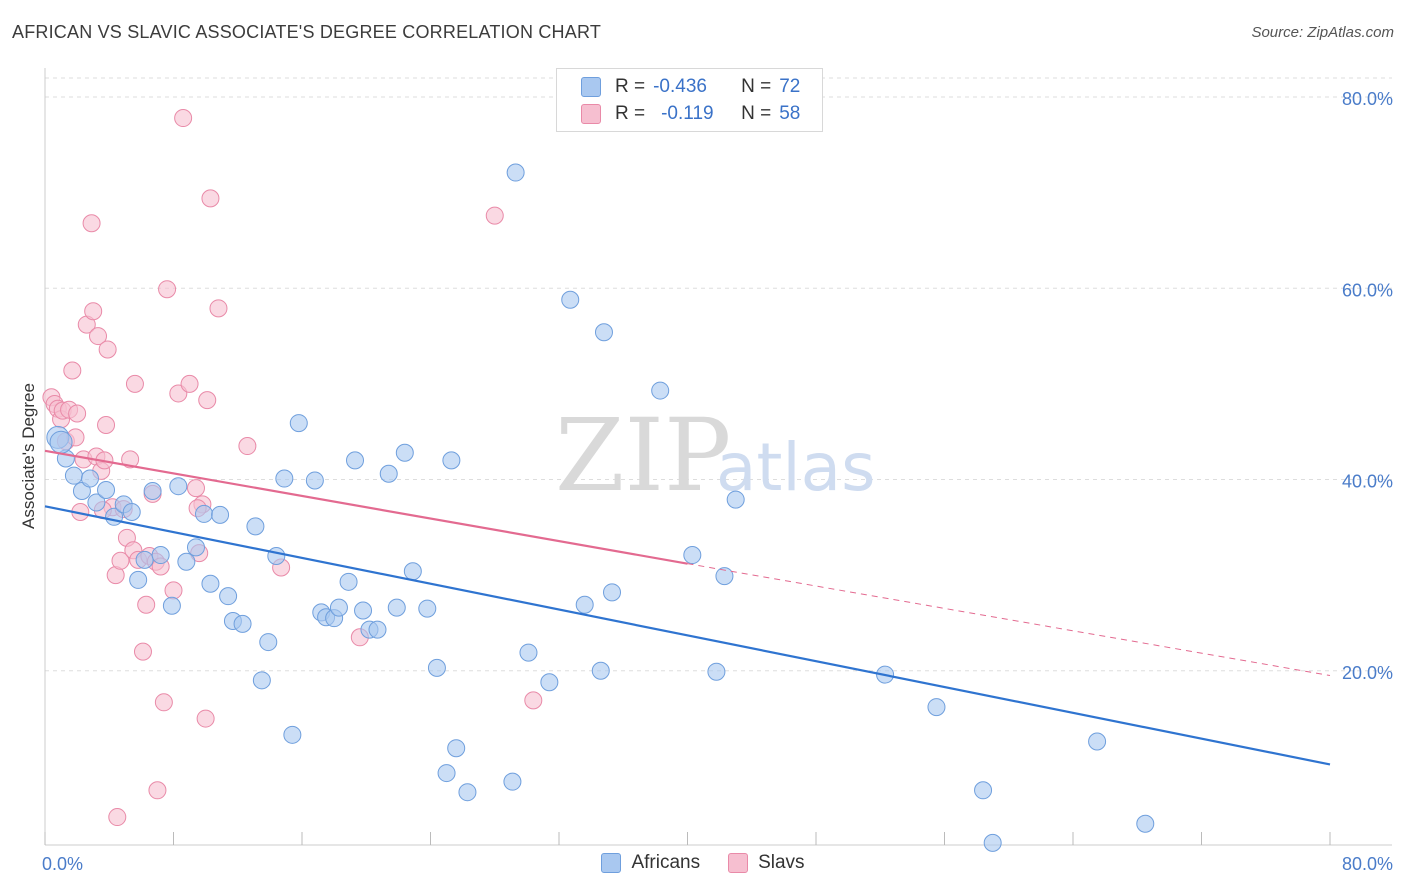  I want to click on y-tick-label: 40.0%, so click(1367, 482).